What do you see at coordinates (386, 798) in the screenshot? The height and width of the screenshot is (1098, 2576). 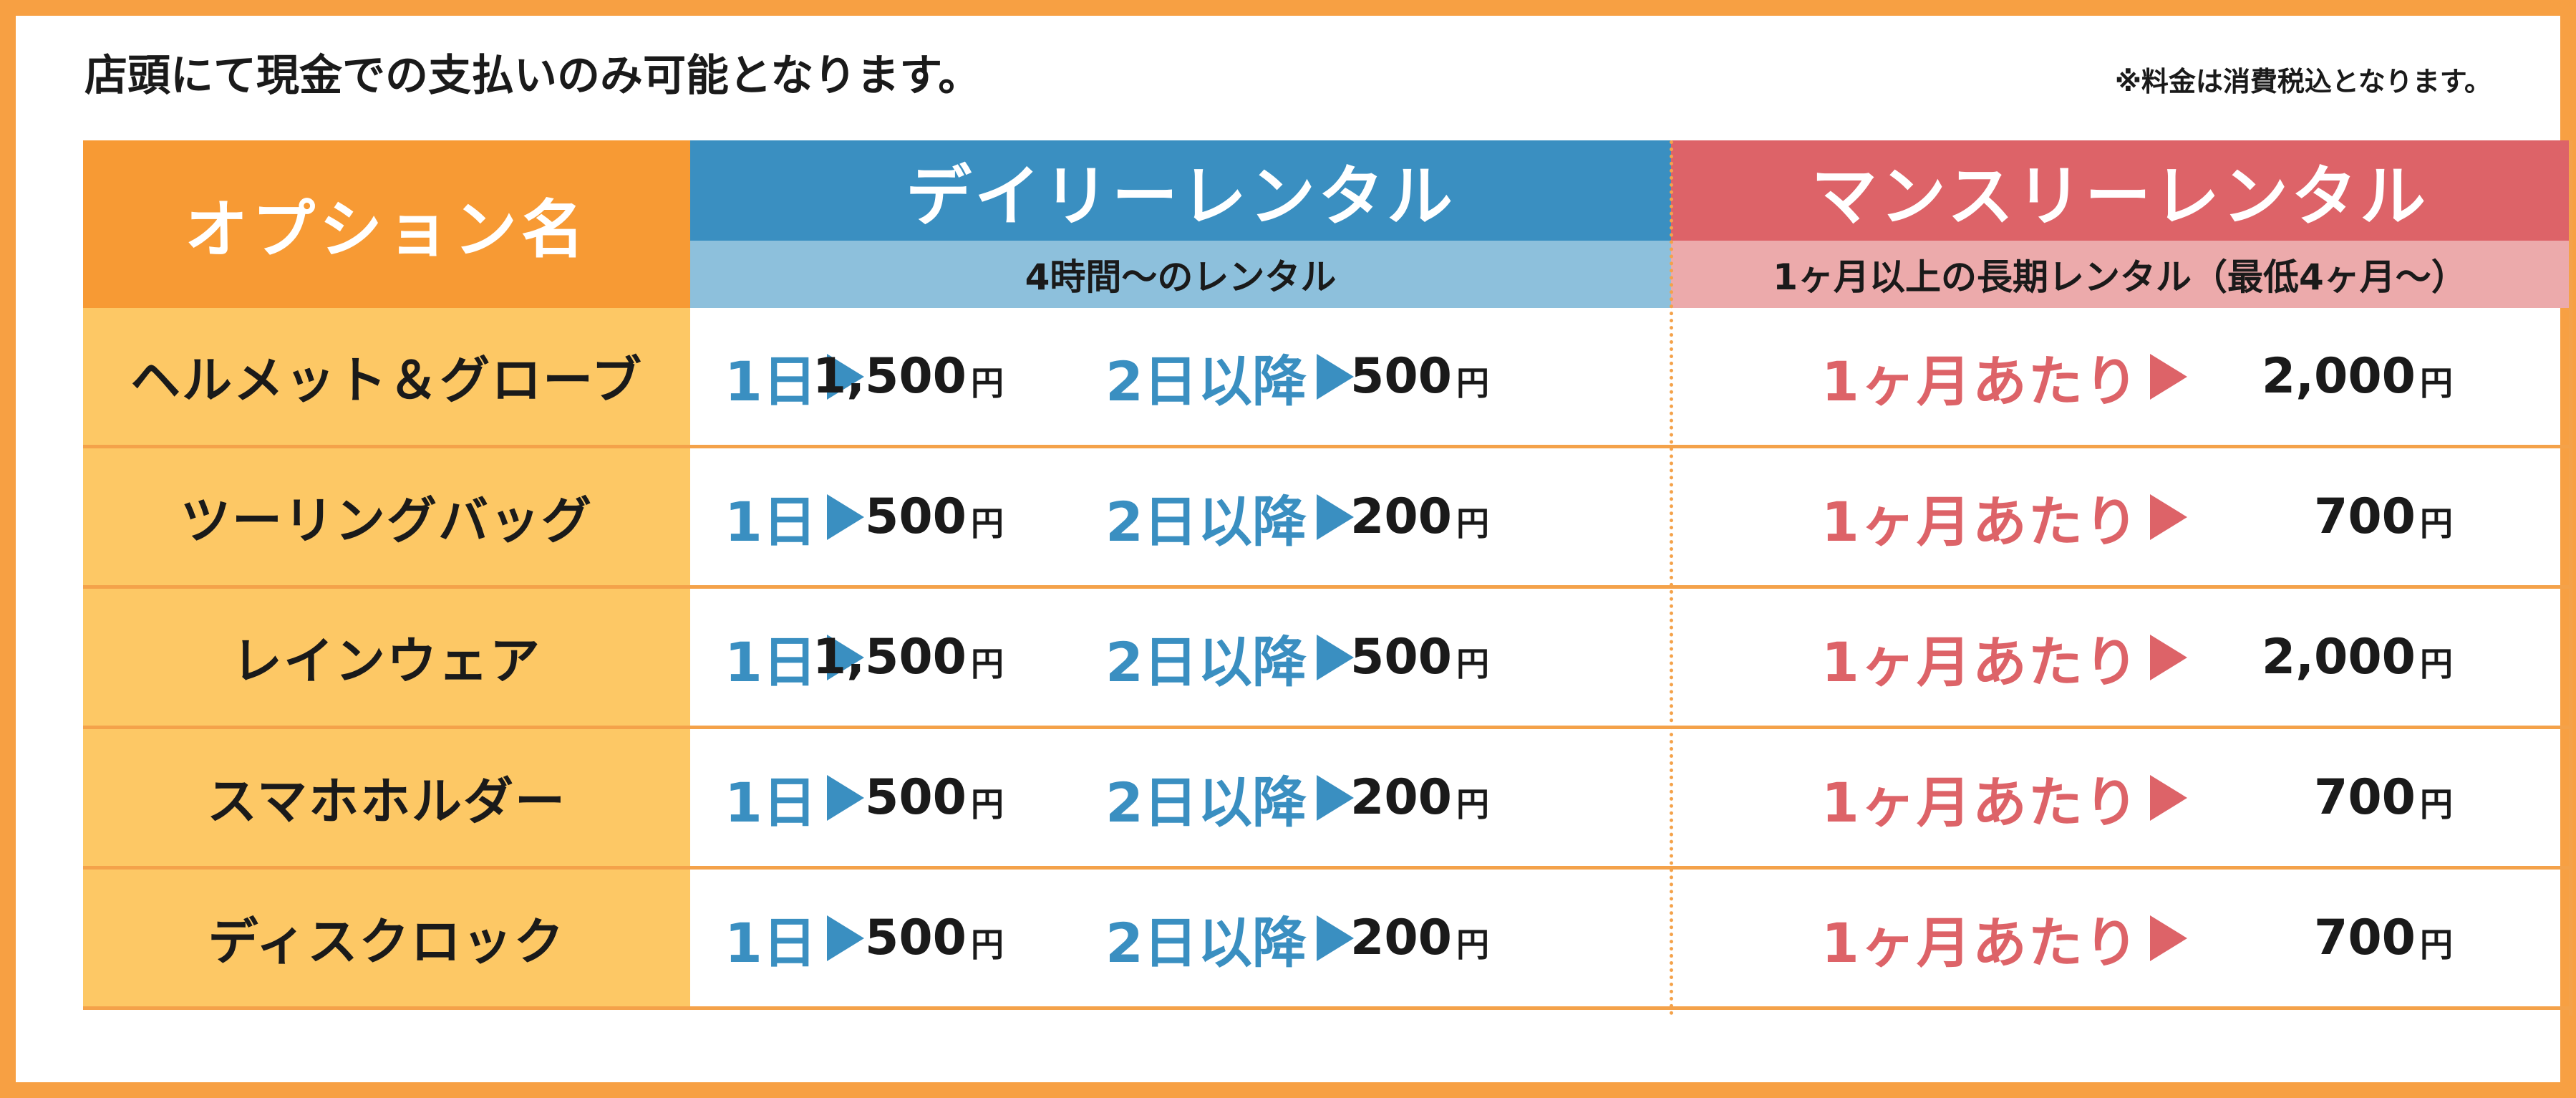 I see `option-name: スマホホルダー` at bounding box center [386, 798].